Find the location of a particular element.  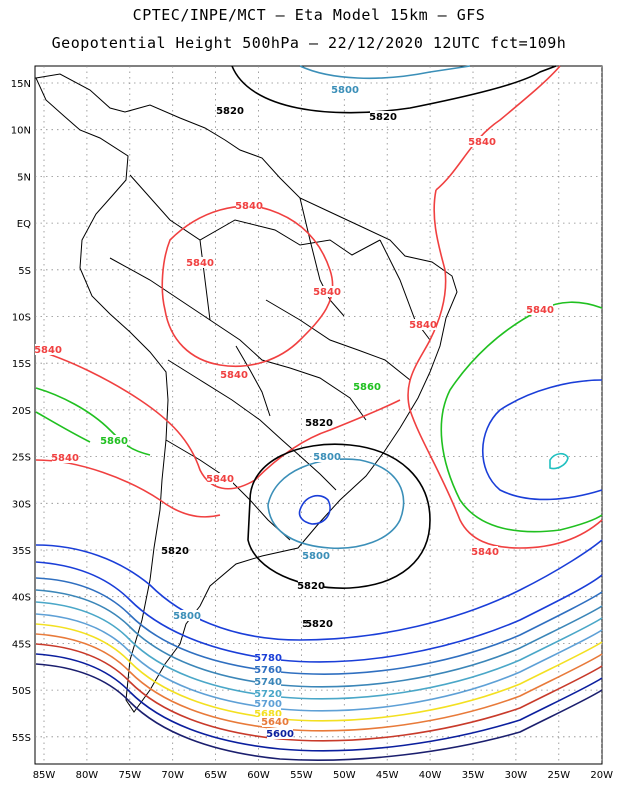

lat-label: EQ is located at coordinates (24, 224).